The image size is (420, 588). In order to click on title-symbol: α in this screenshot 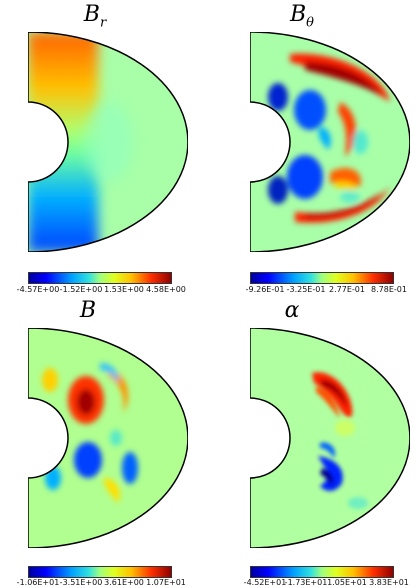, I will do `click(292, 310)`.